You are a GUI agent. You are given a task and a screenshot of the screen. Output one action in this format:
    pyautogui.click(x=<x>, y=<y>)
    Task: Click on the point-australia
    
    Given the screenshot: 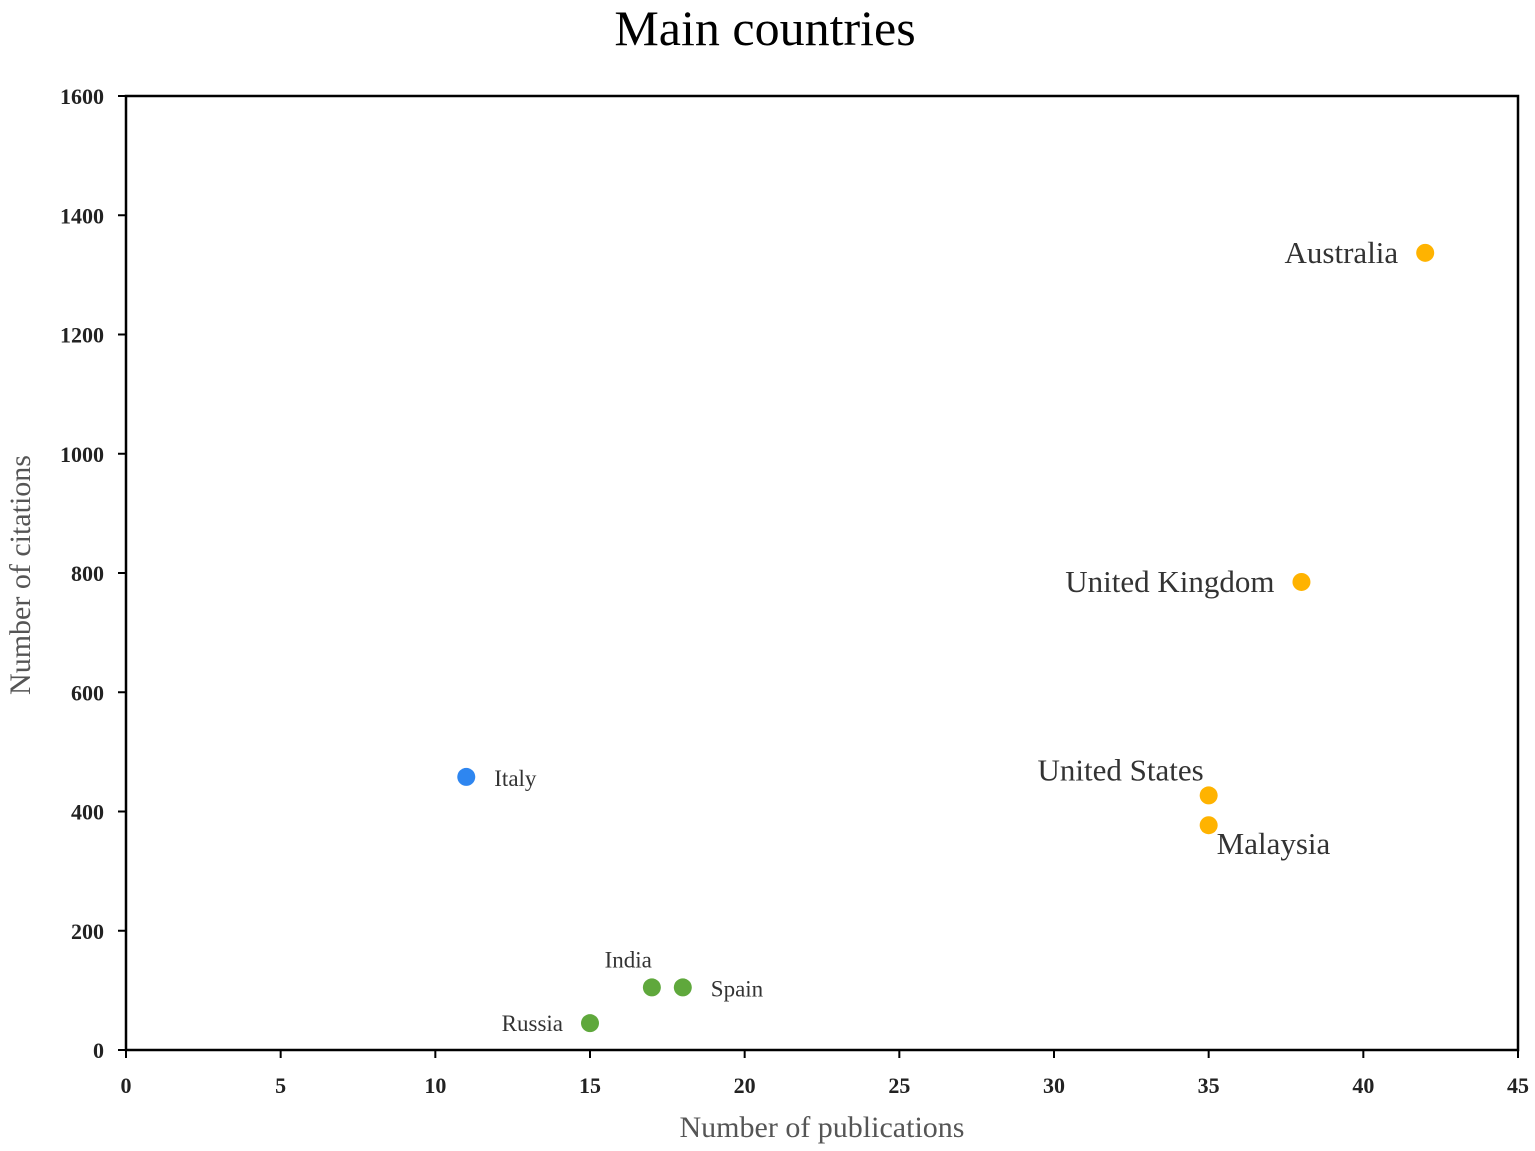 What is the action you would take?
    pyautogui.click(x=1425, y=252)
    